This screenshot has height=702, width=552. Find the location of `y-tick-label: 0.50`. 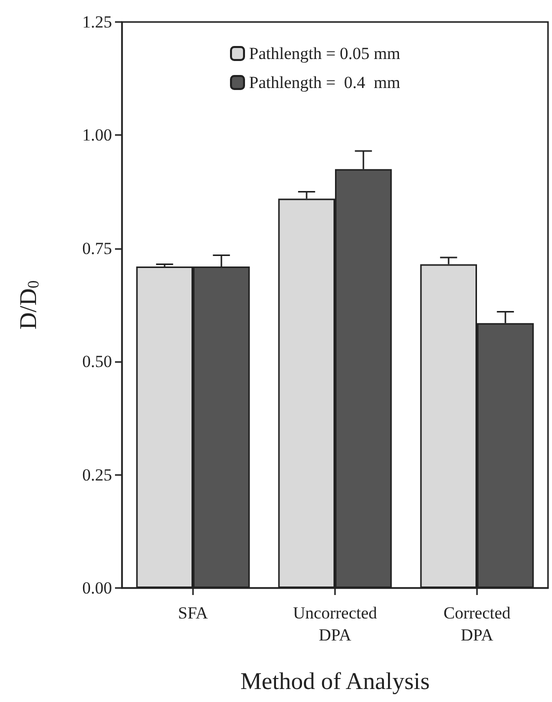

y-tick-label: 0.50 is located at coordinates (97, 362).